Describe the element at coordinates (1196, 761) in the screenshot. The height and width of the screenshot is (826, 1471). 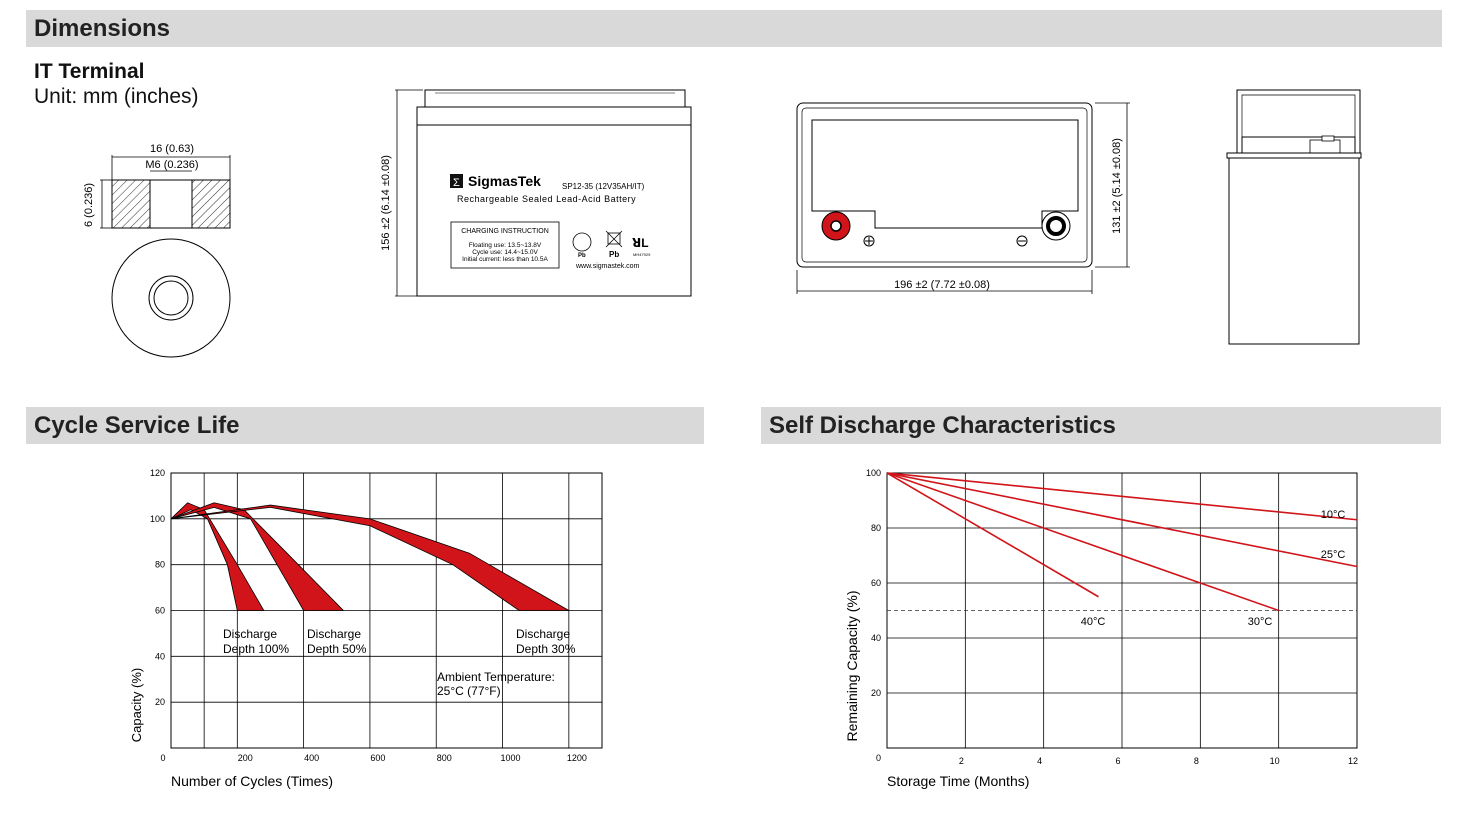
I see `sd-xtick: 8` at that location.